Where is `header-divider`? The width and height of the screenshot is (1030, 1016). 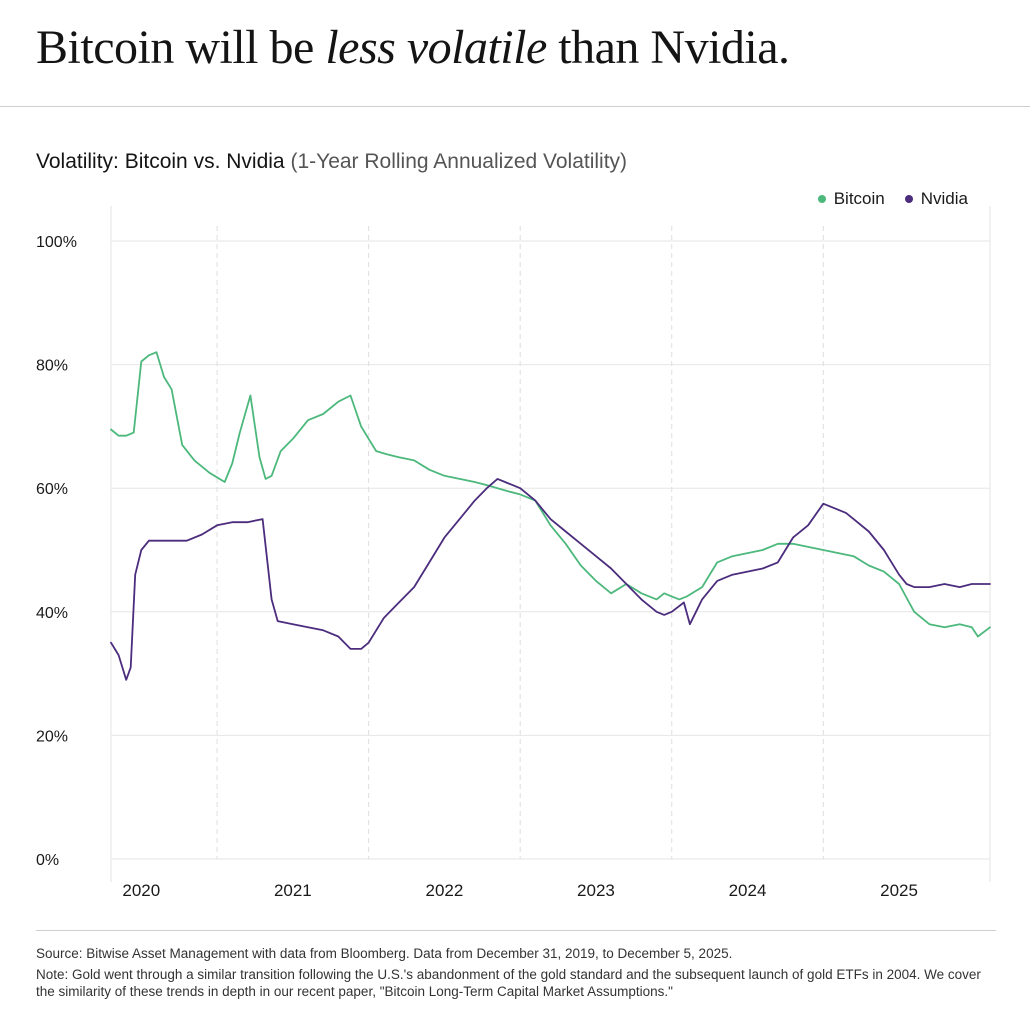 header-divider is located at coordinates (515, 106).